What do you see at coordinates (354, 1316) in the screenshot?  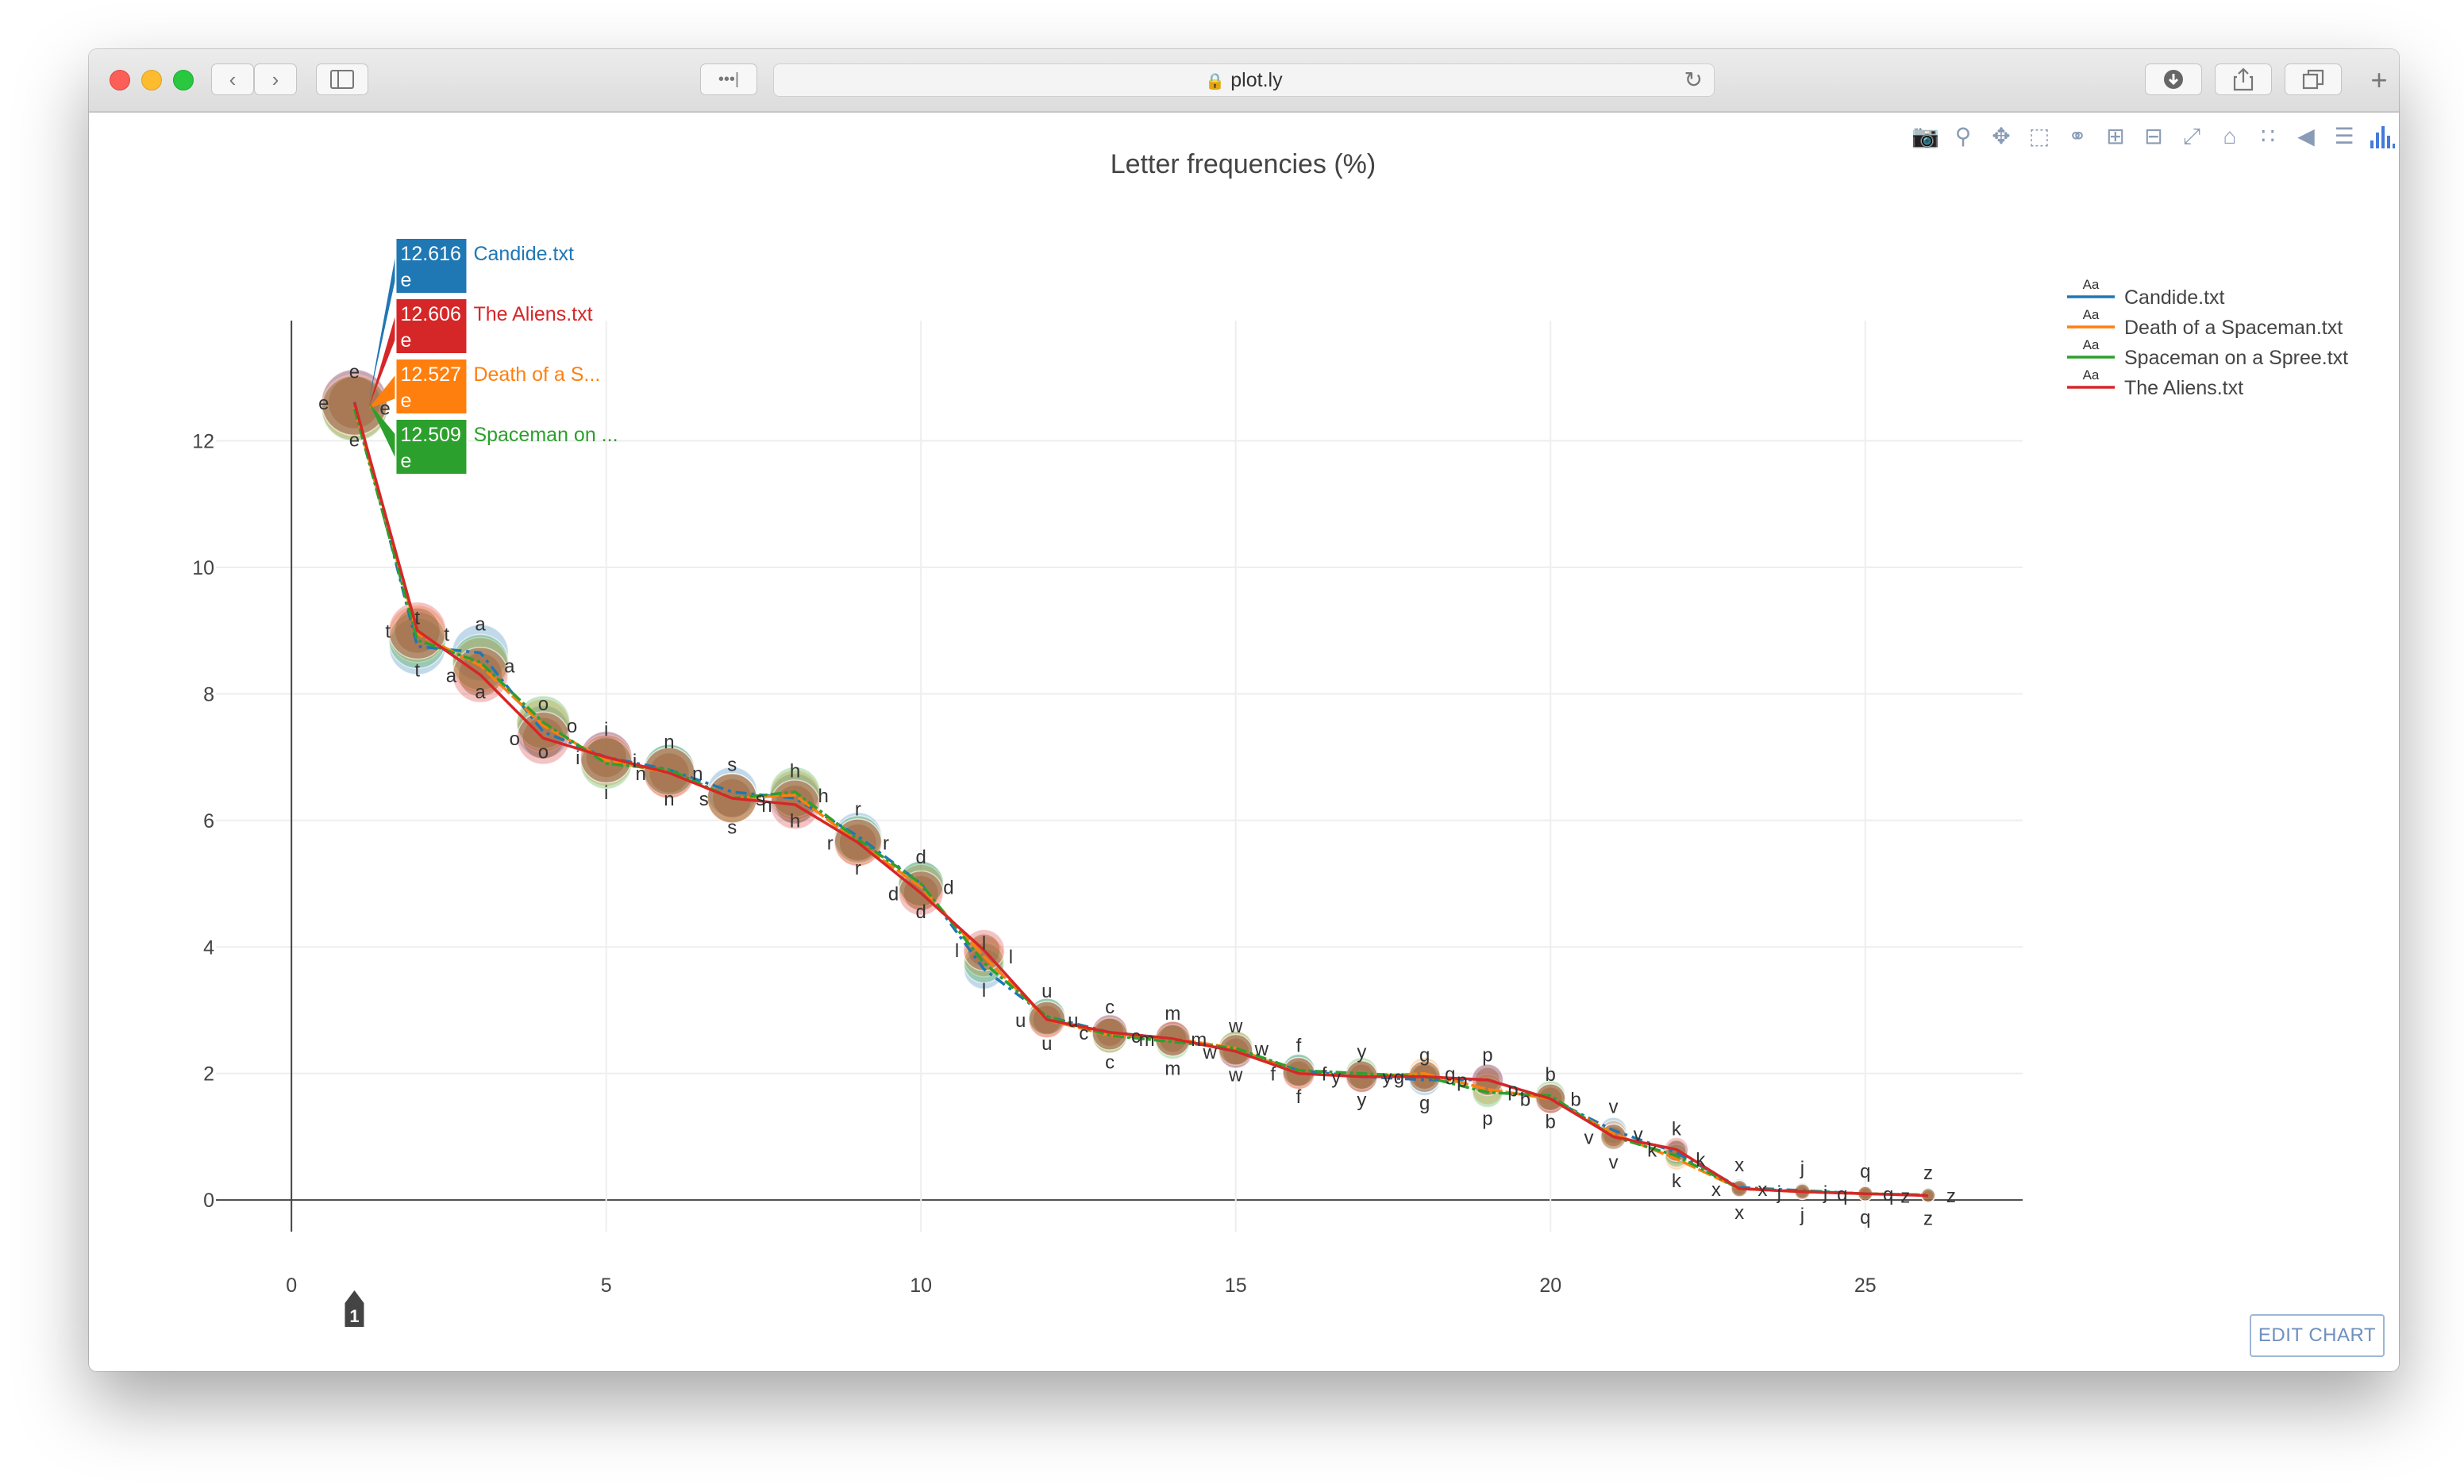 I see `x-hover-badge-label: 1` at bounding box center [354, 1316].